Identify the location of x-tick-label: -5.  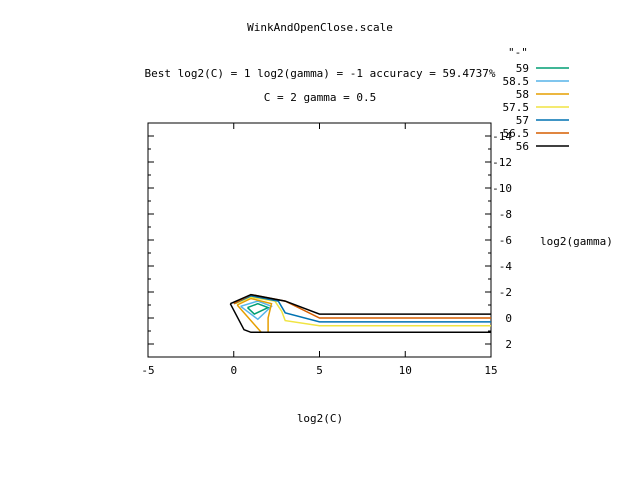
(147, 370).